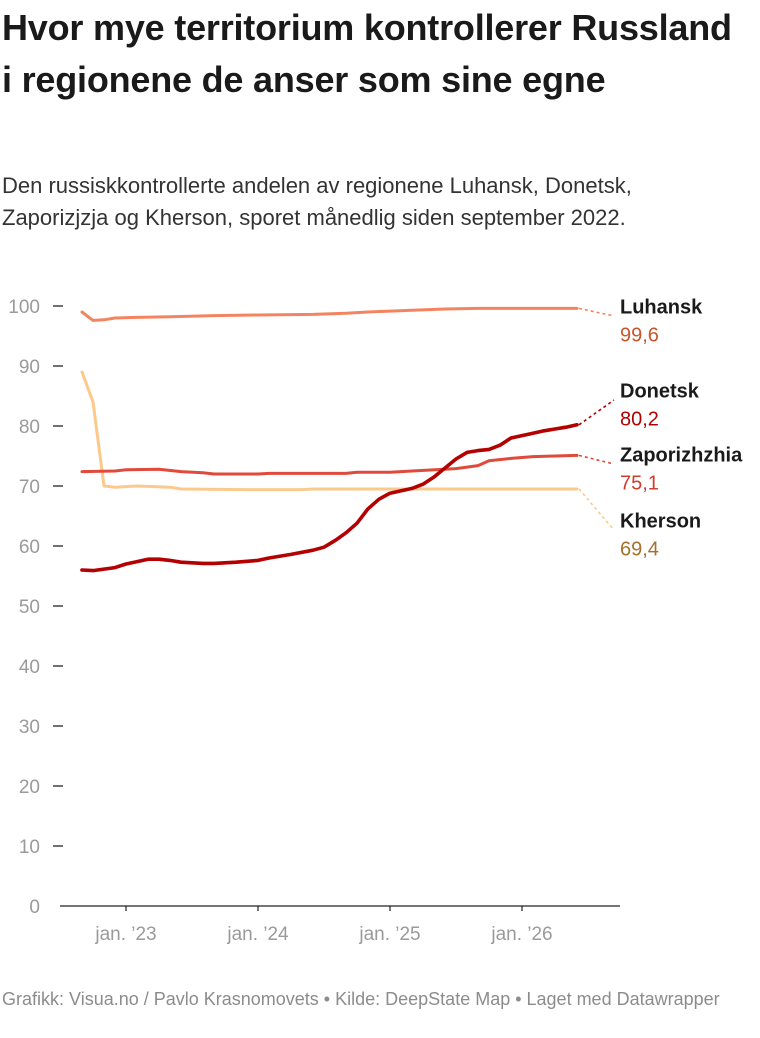  I want to click on y-tick-label: 80, so click(29, 427).